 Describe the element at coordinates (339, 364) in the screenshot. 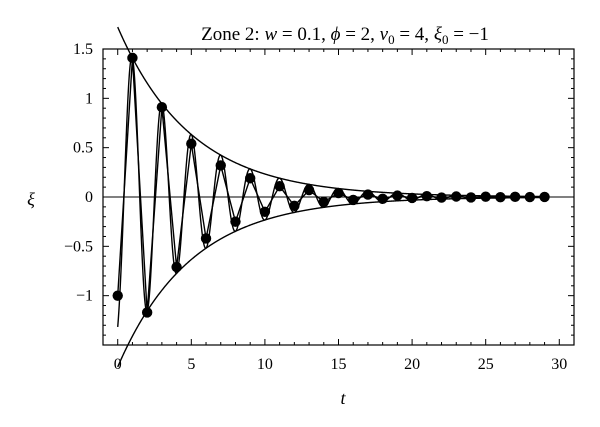

I see `x-tick-label: 15` at that location.